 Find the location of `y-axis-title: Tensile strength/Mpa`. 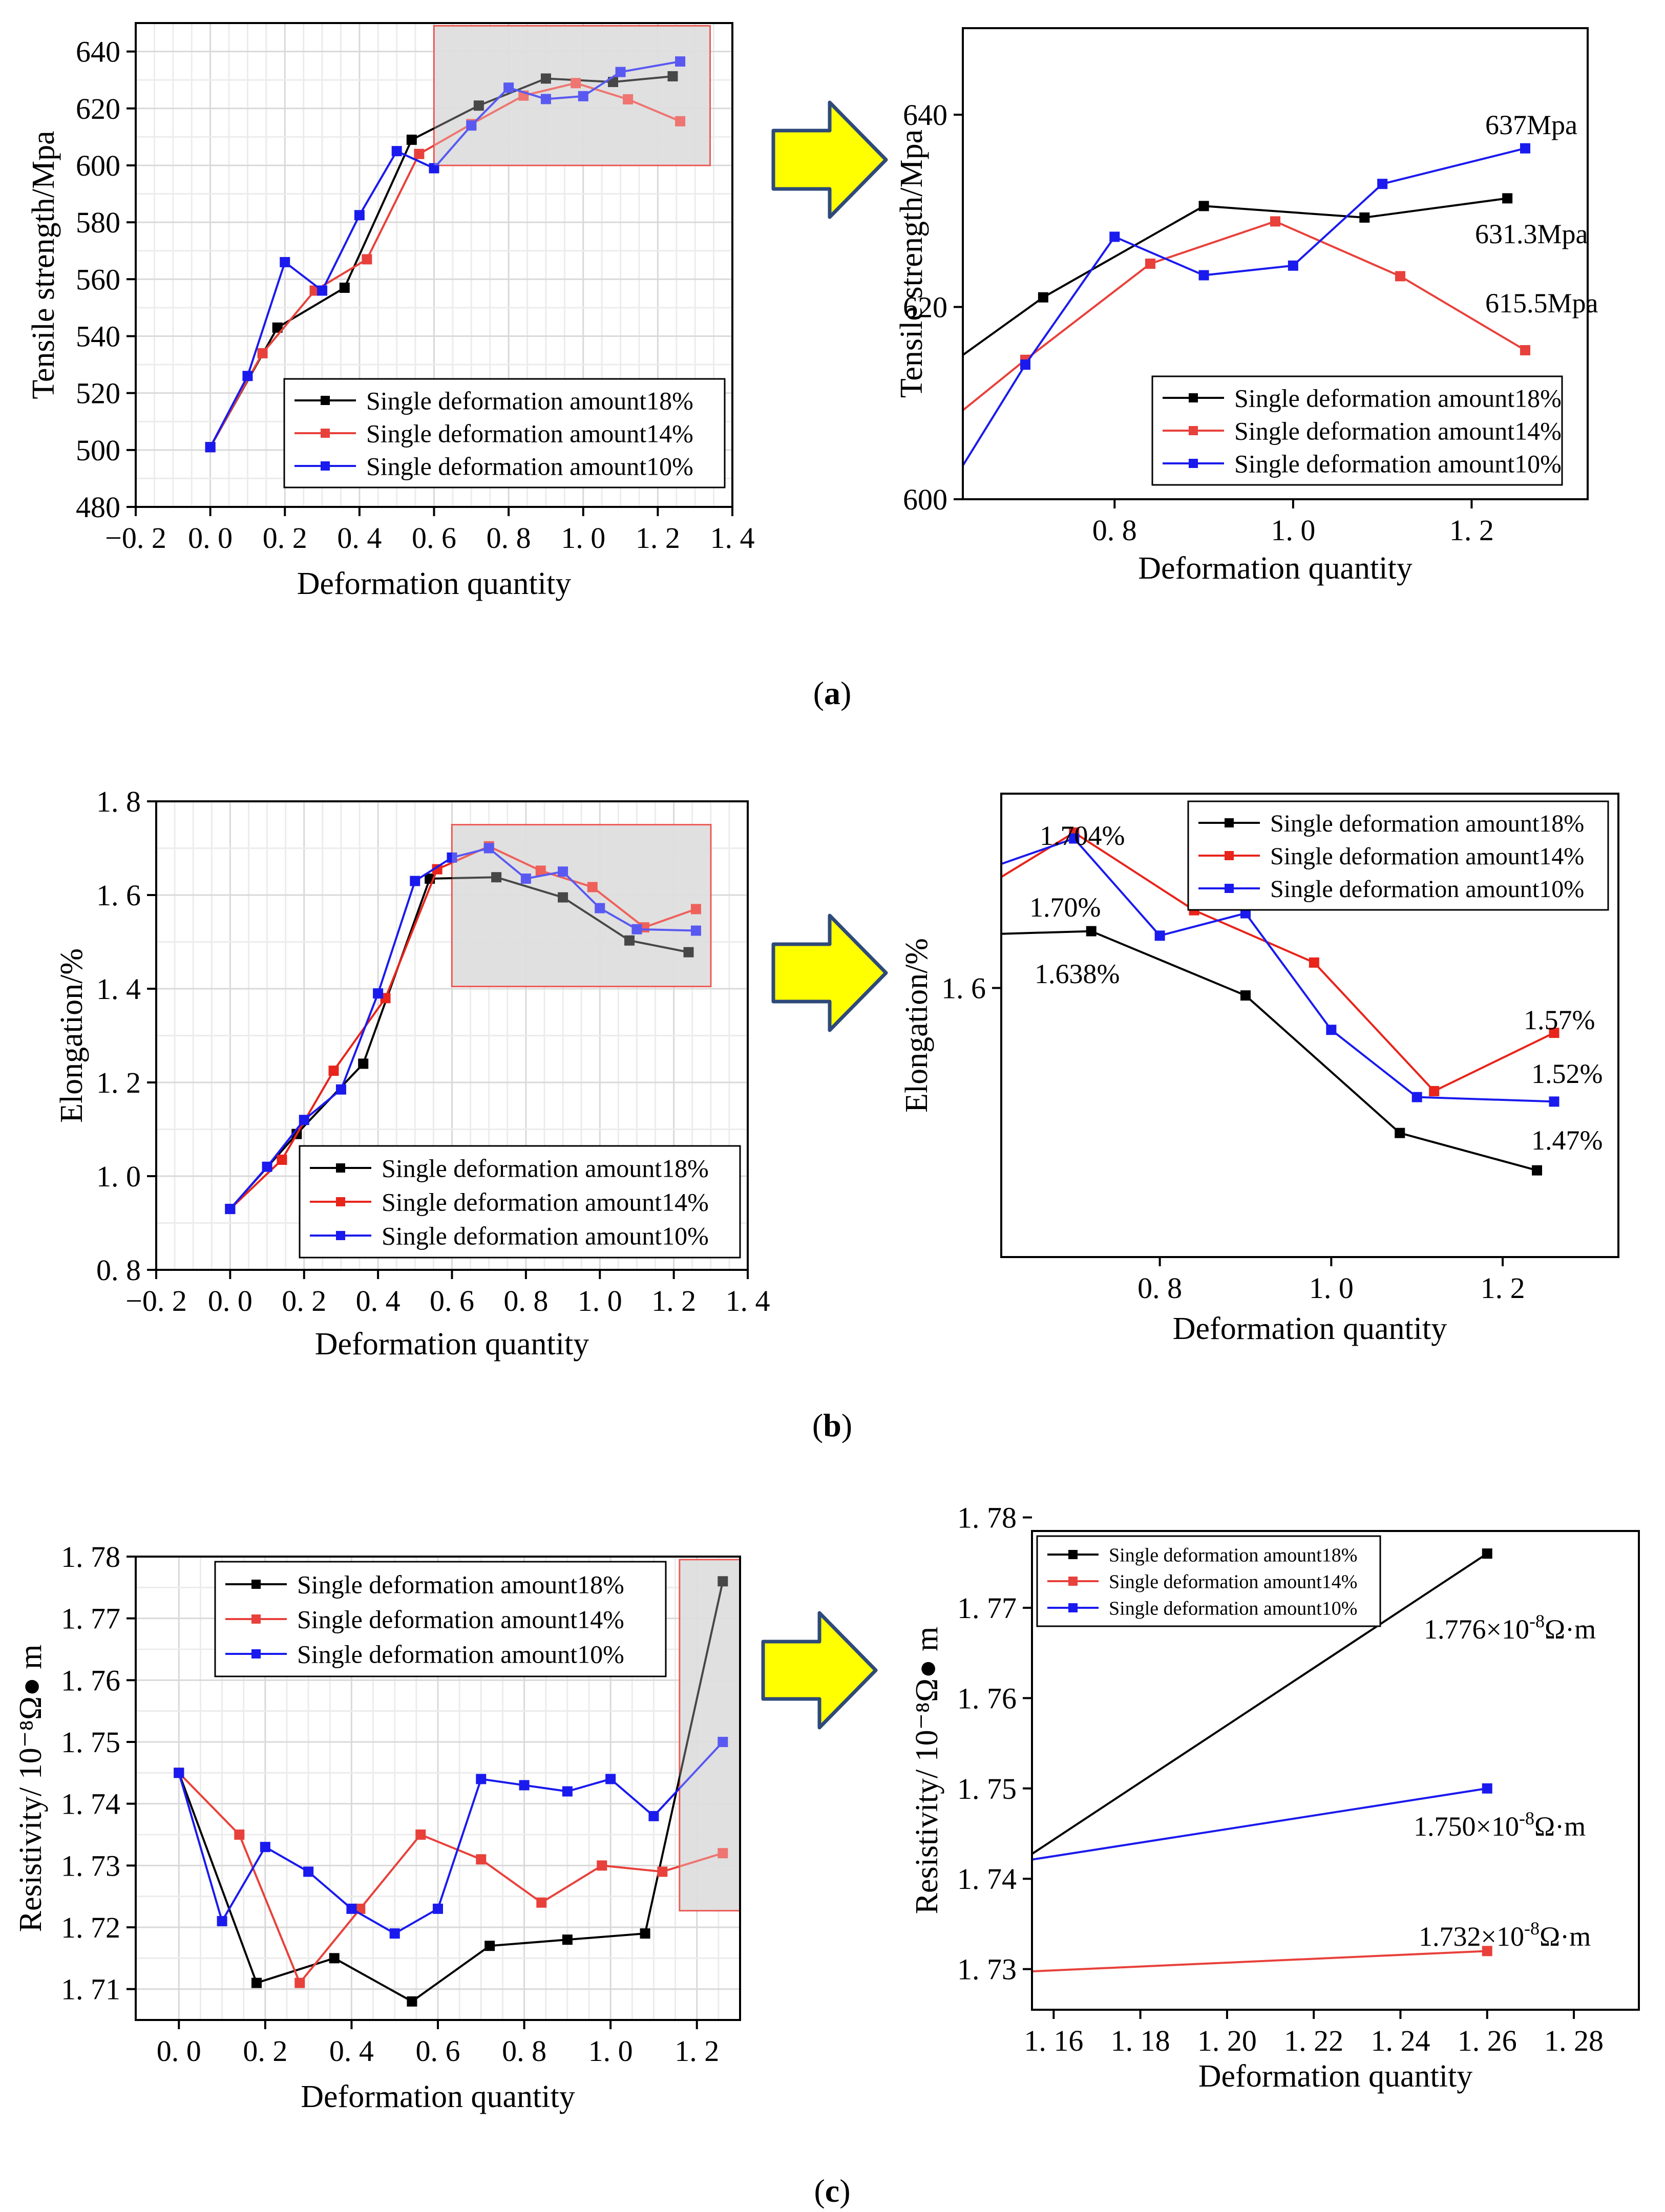

y-axis-title: Tensile strength/Mpa is located at coordinates (43, 265).